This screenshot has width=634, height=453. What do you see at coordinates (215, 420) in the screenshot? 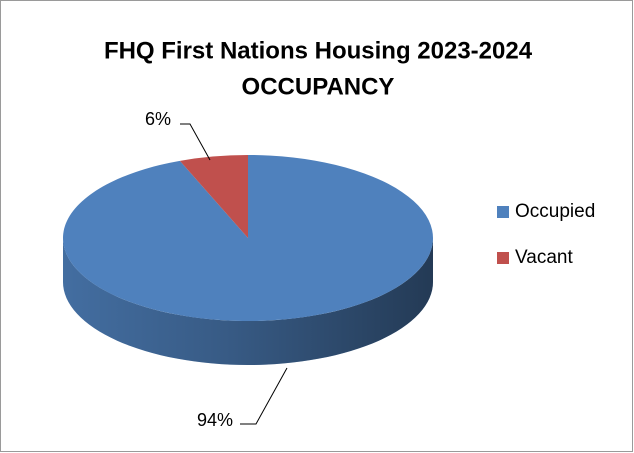
I see `data-label: 94%` at bounding box center [215, 420].